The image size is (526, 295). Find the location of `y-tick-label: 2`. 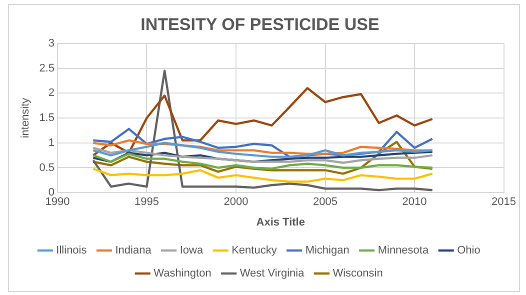

y-tick-label: 2 is located at coordinates (51, 93).